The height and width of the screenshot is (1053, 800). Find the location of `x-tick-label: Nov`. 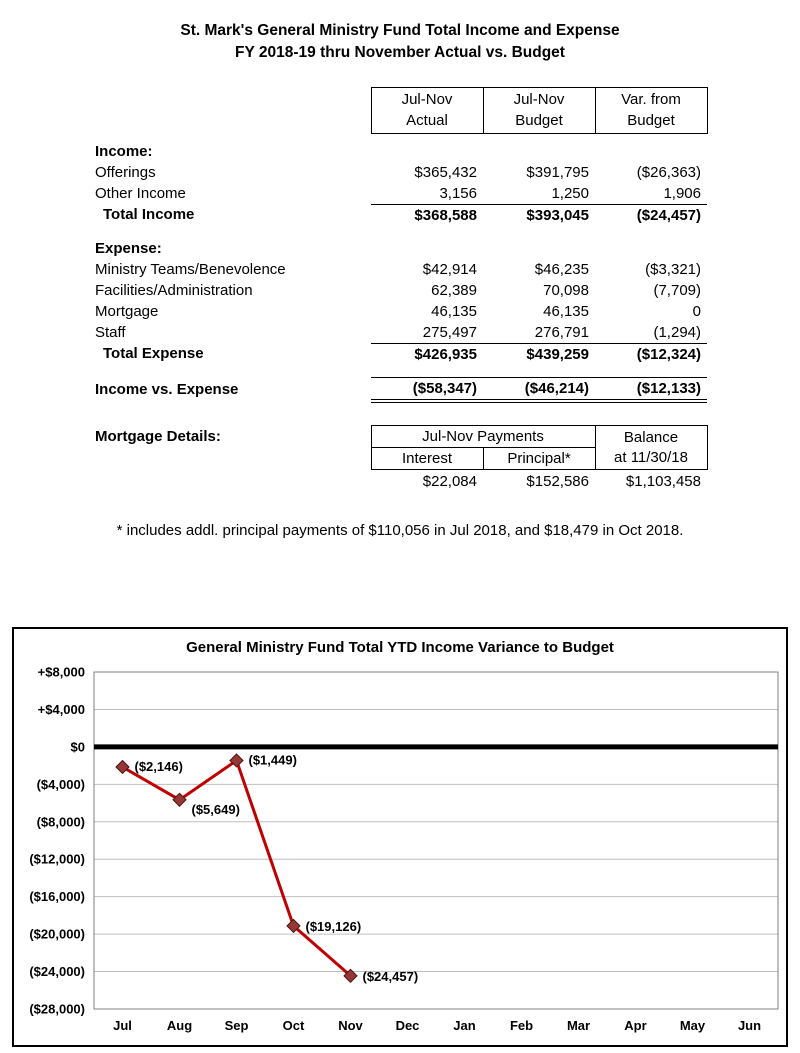

x-tick-label: Nov is located at coordinates (350, 1025).